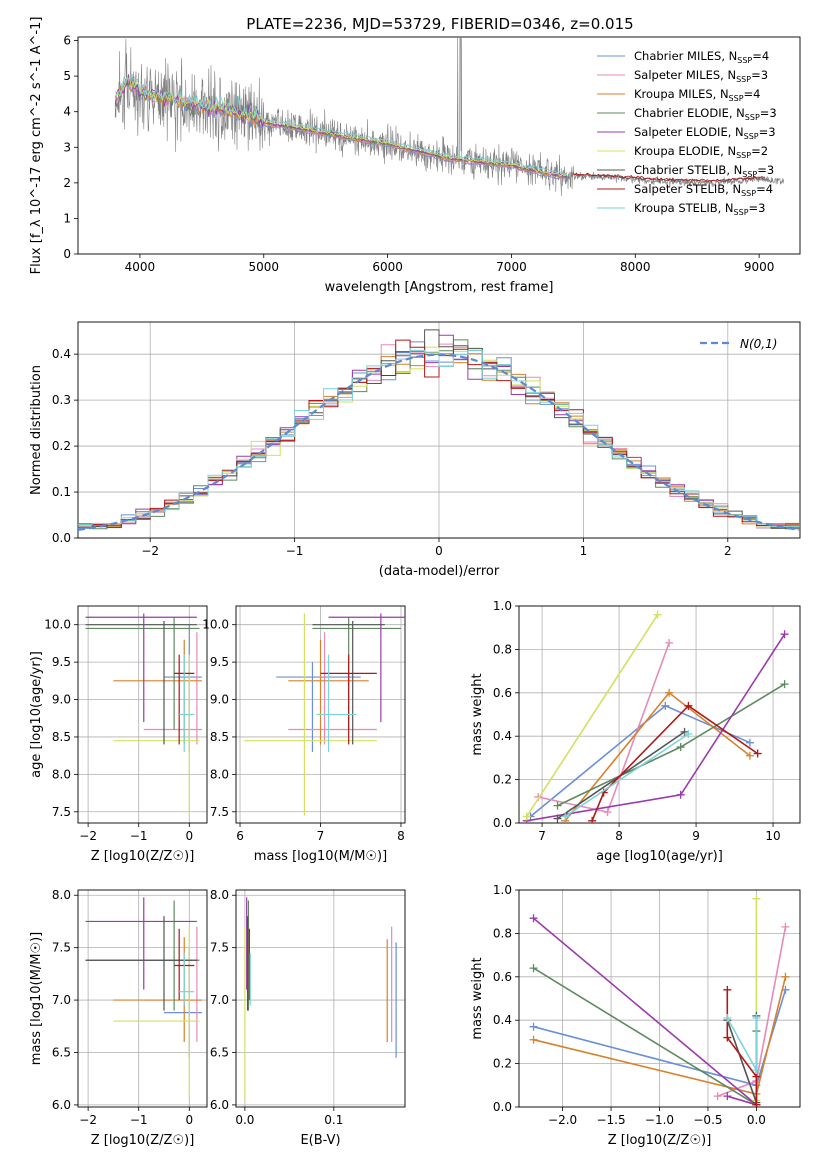  I want to click on age_vs_mass-xlabel: mass [log10(M/M☉)], so click(320, 856).